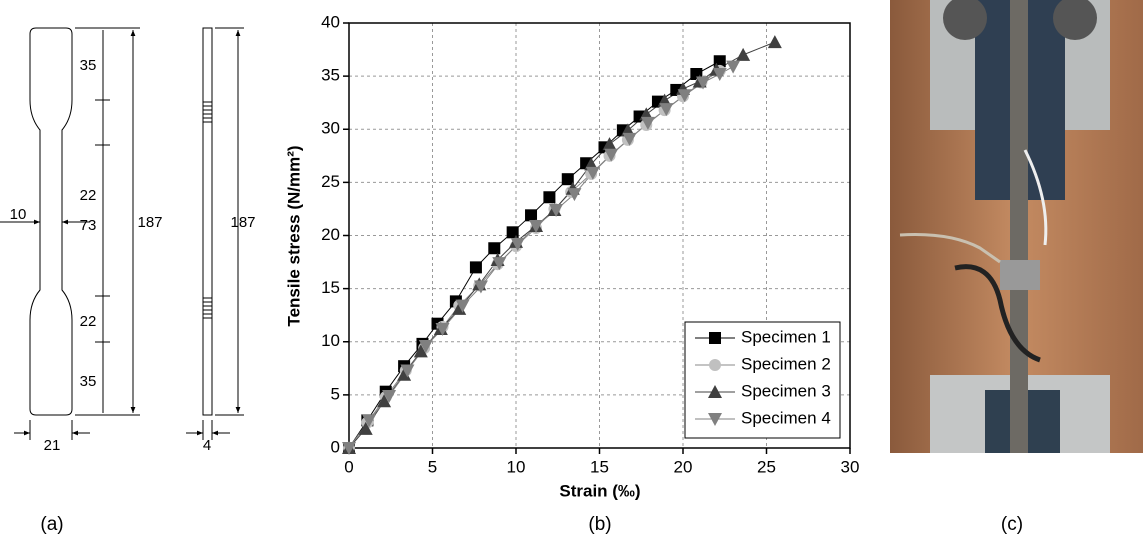 The image size is (1143, 544). I want to click on x-tick-label: 30, so click(850, 466).